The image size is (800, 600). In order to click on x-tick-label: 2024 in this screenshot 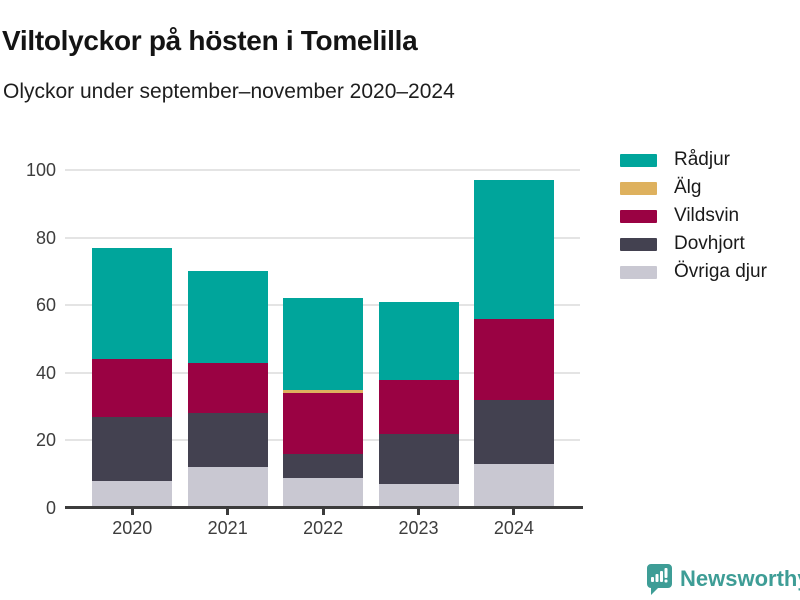, I will do `click(513, 528)`.